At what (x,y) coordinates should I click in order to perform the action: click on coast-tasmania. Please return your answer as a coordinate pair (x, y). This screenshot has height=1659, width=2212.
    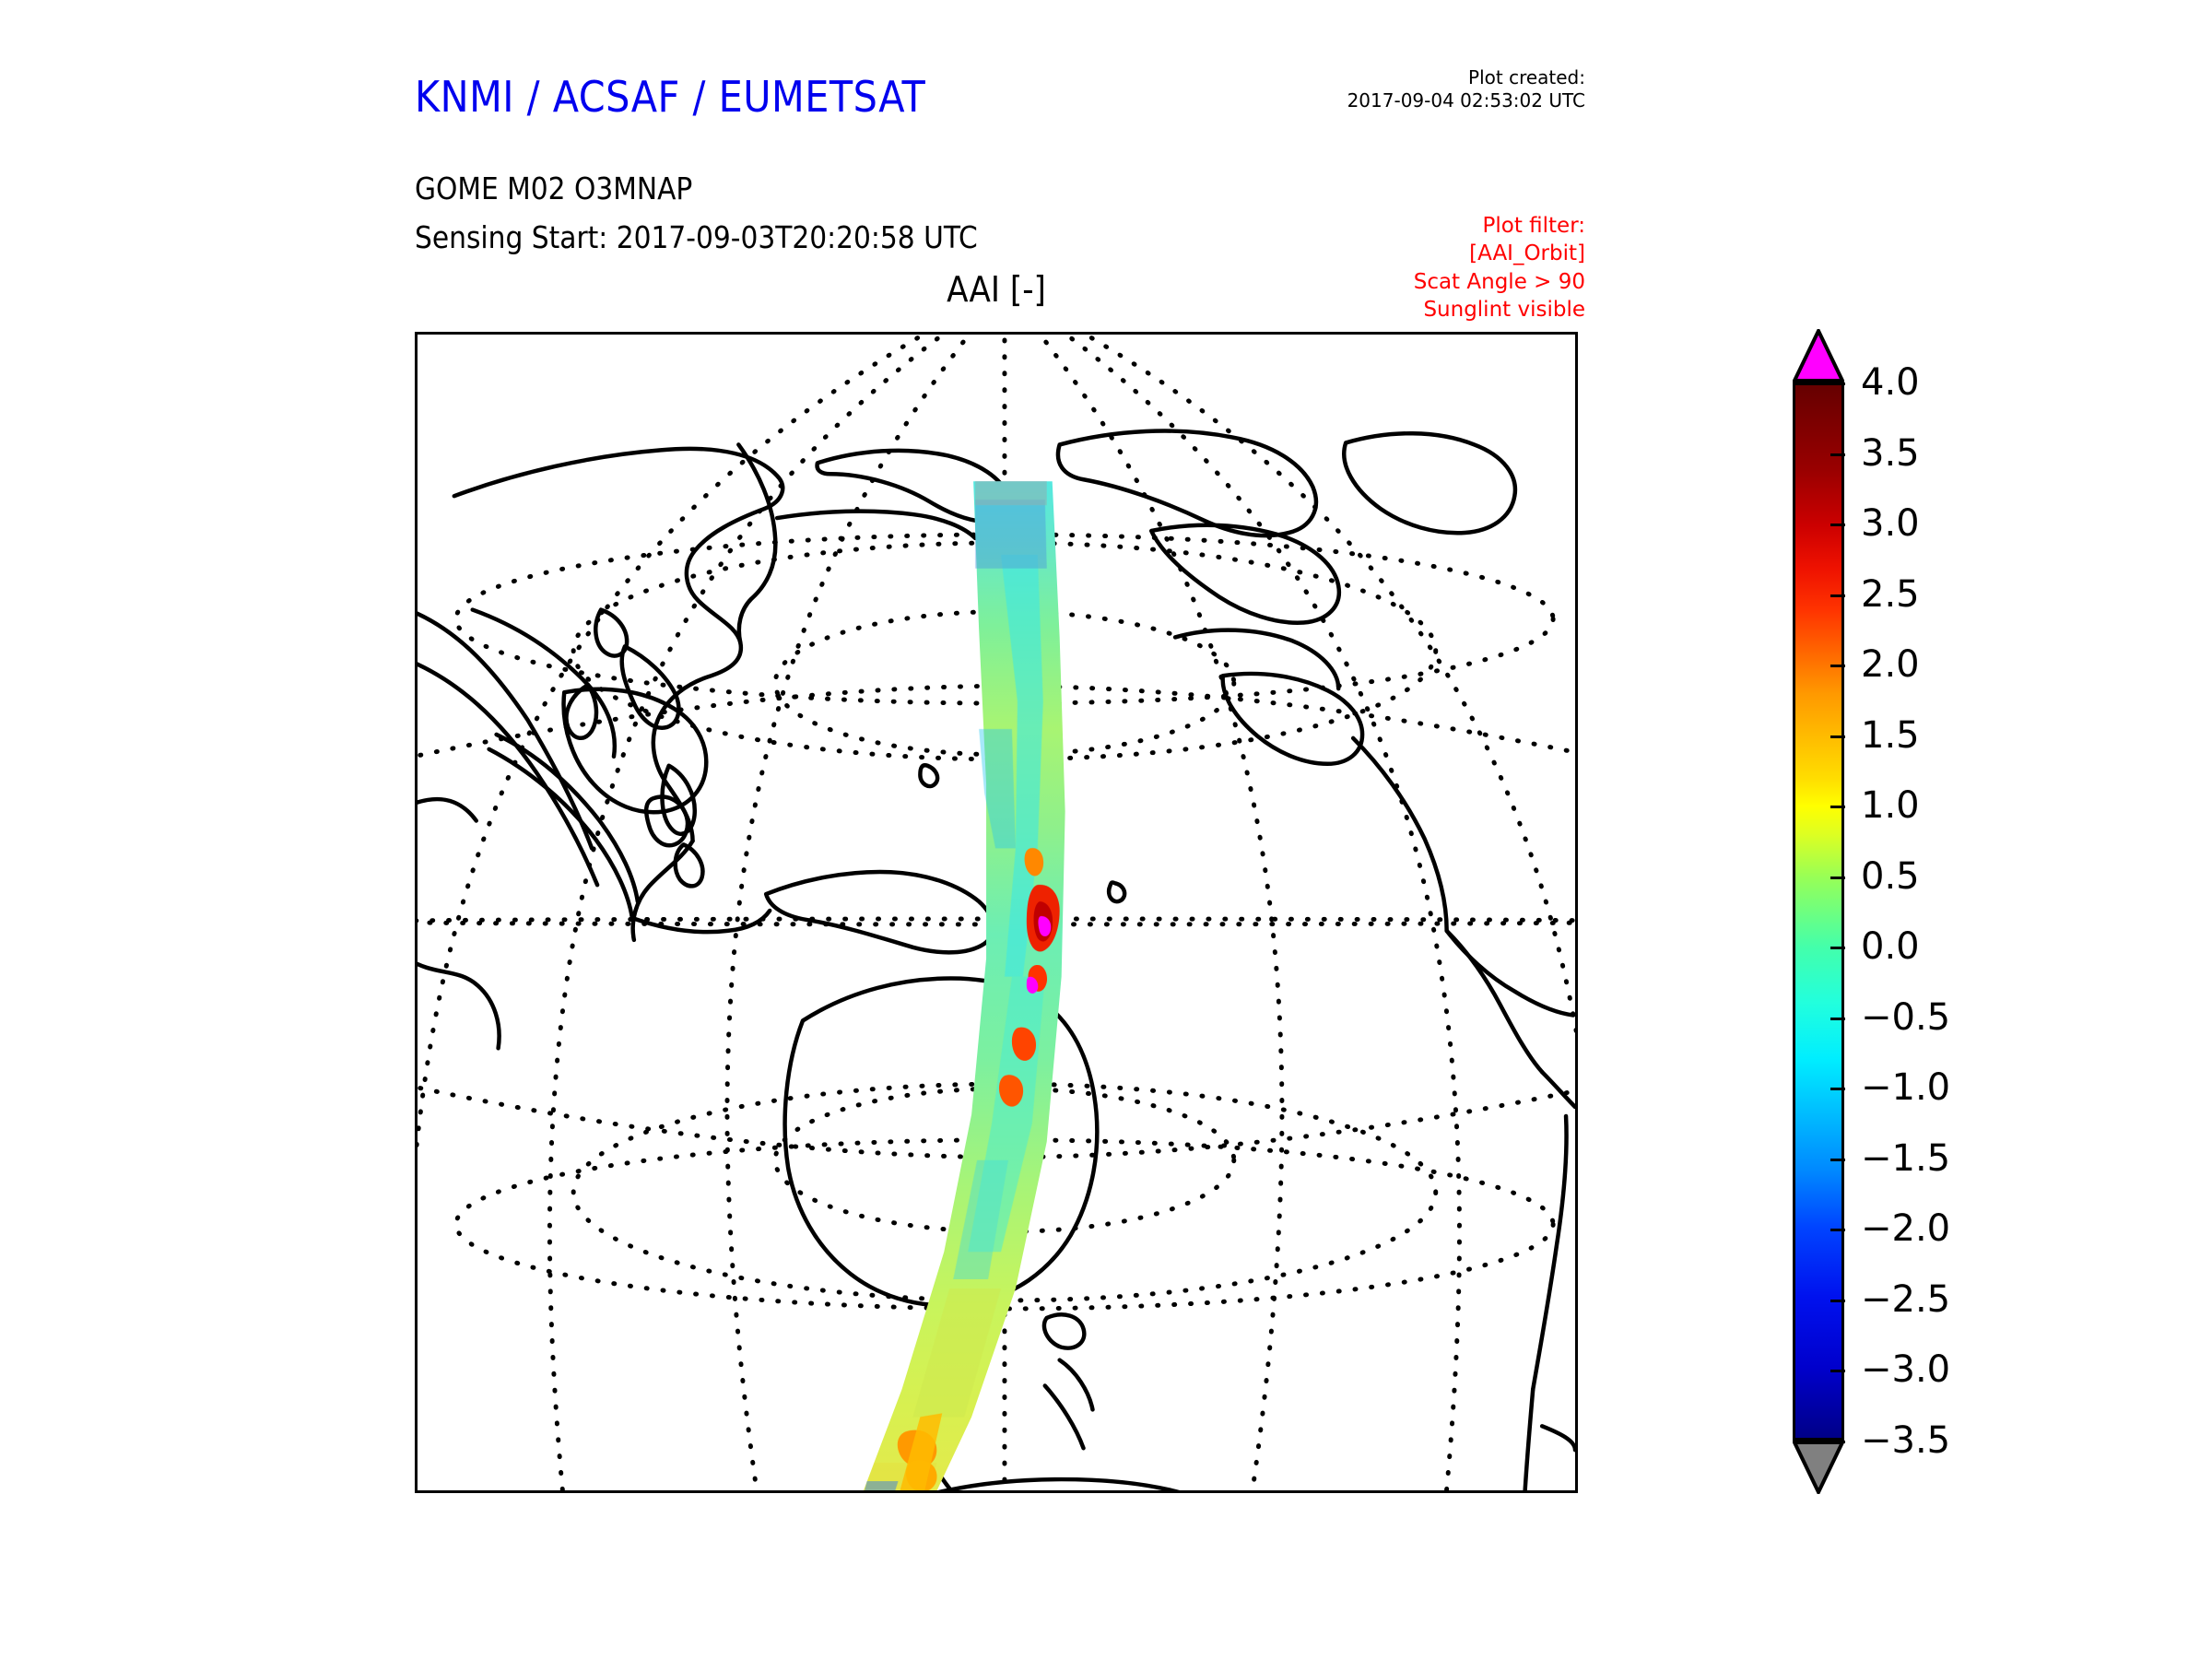
    Looking at the image, I should click on (1064, 1331).